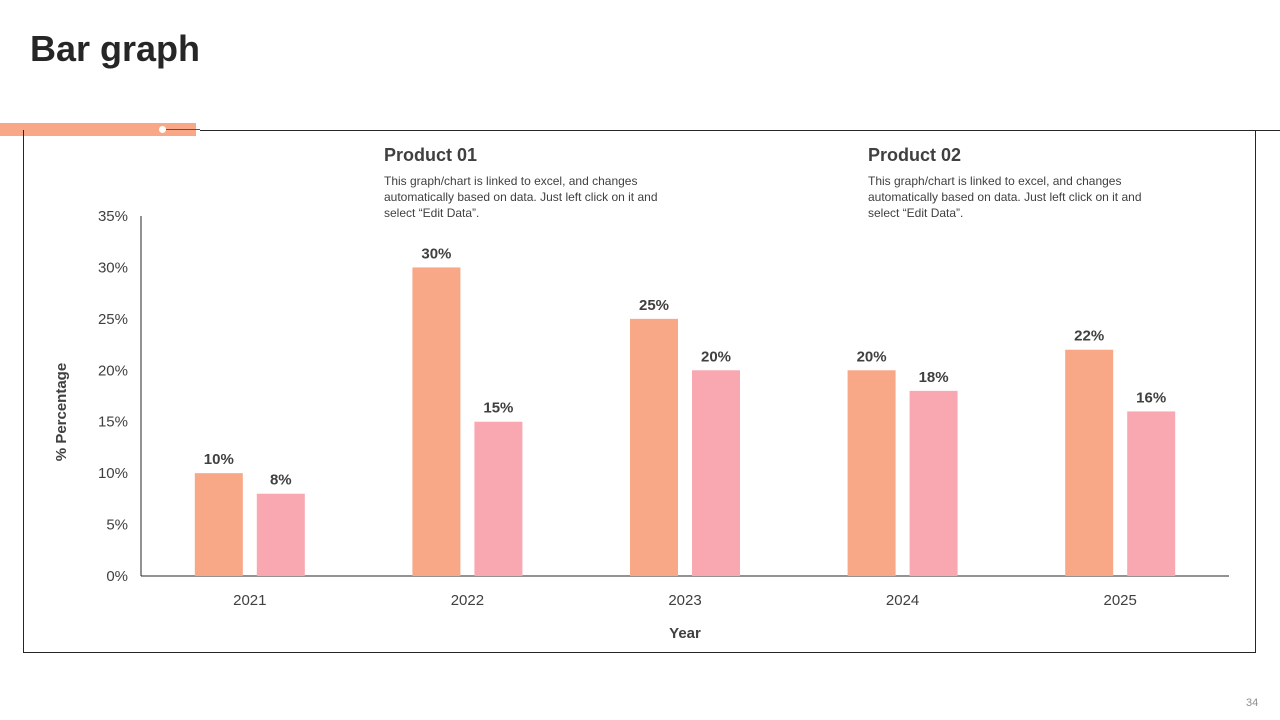 Image resolution: width=1280 pixels, height=720 pixels. What do you see at coordinates (219, 459) in the screenshot?
I see `data-label: 10%` at bounding box center [219, 459].